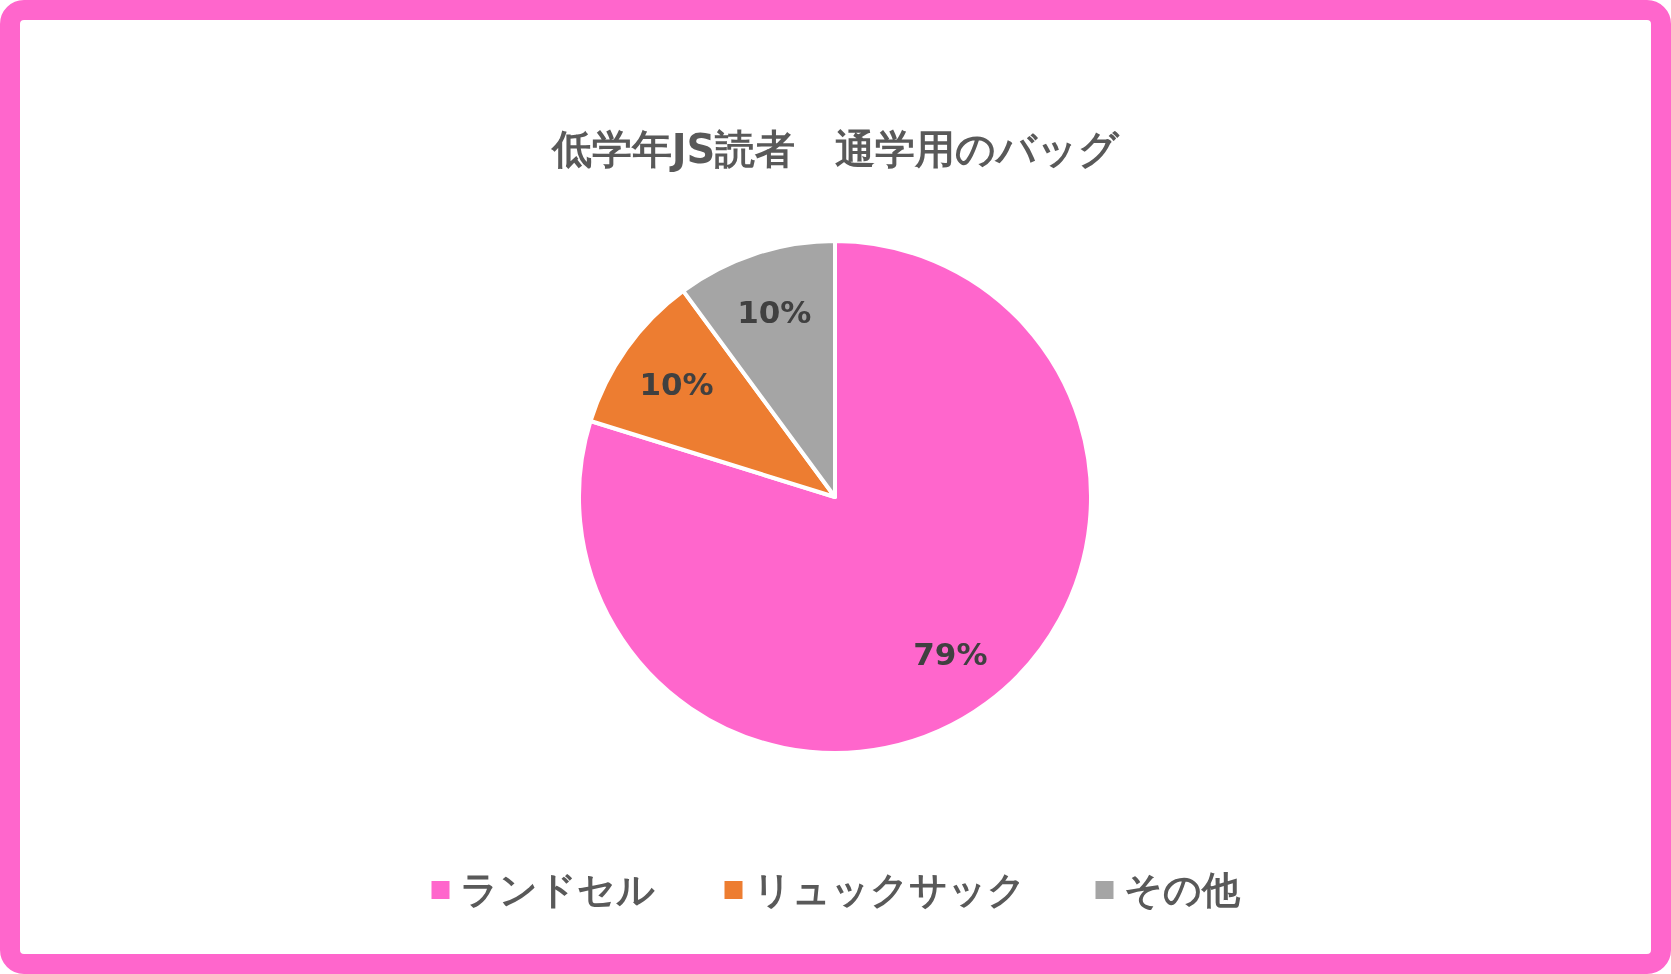 This screenshot has height=974, width=1671. I want to click on legend-label: ランドセル, so click(557, 890).